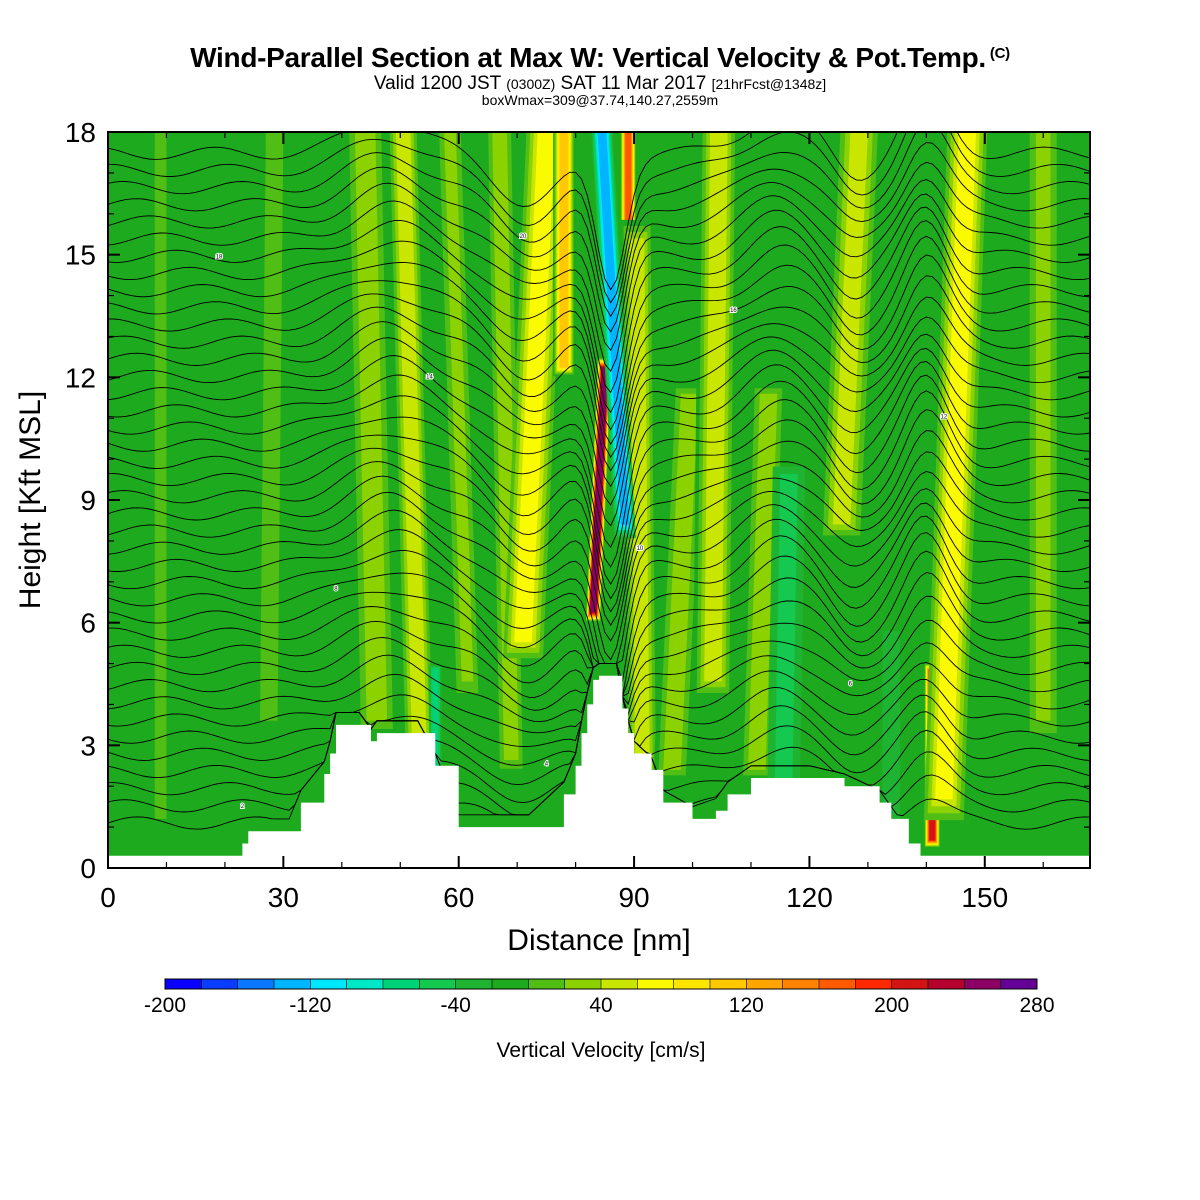 Image resolution: width=1200 pixels, height=1200 pixels. Describe the element at coordinates (891, 1005) in the screenshot. I see `colorbar-tick-label: 200` at that location.